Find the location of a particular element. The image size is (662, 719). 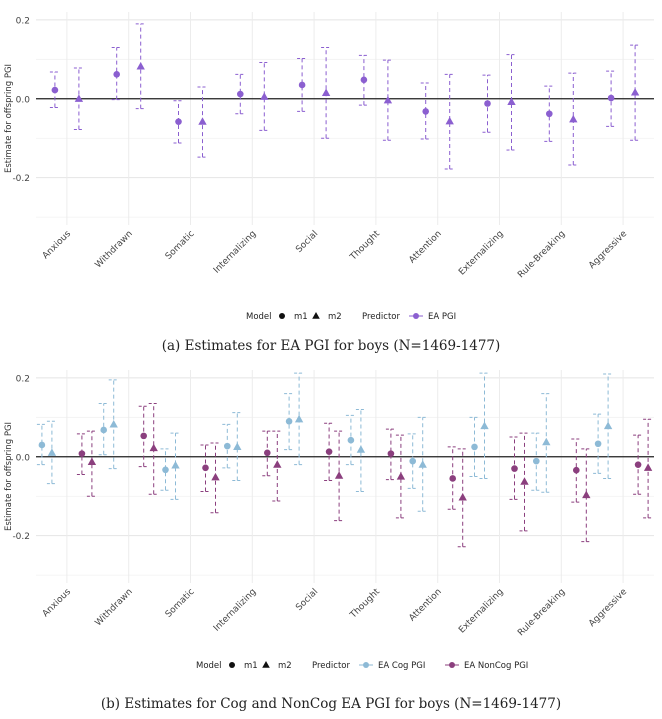

legend-predictor-label: EA Cog PGI is located at coordinates (401, 666).